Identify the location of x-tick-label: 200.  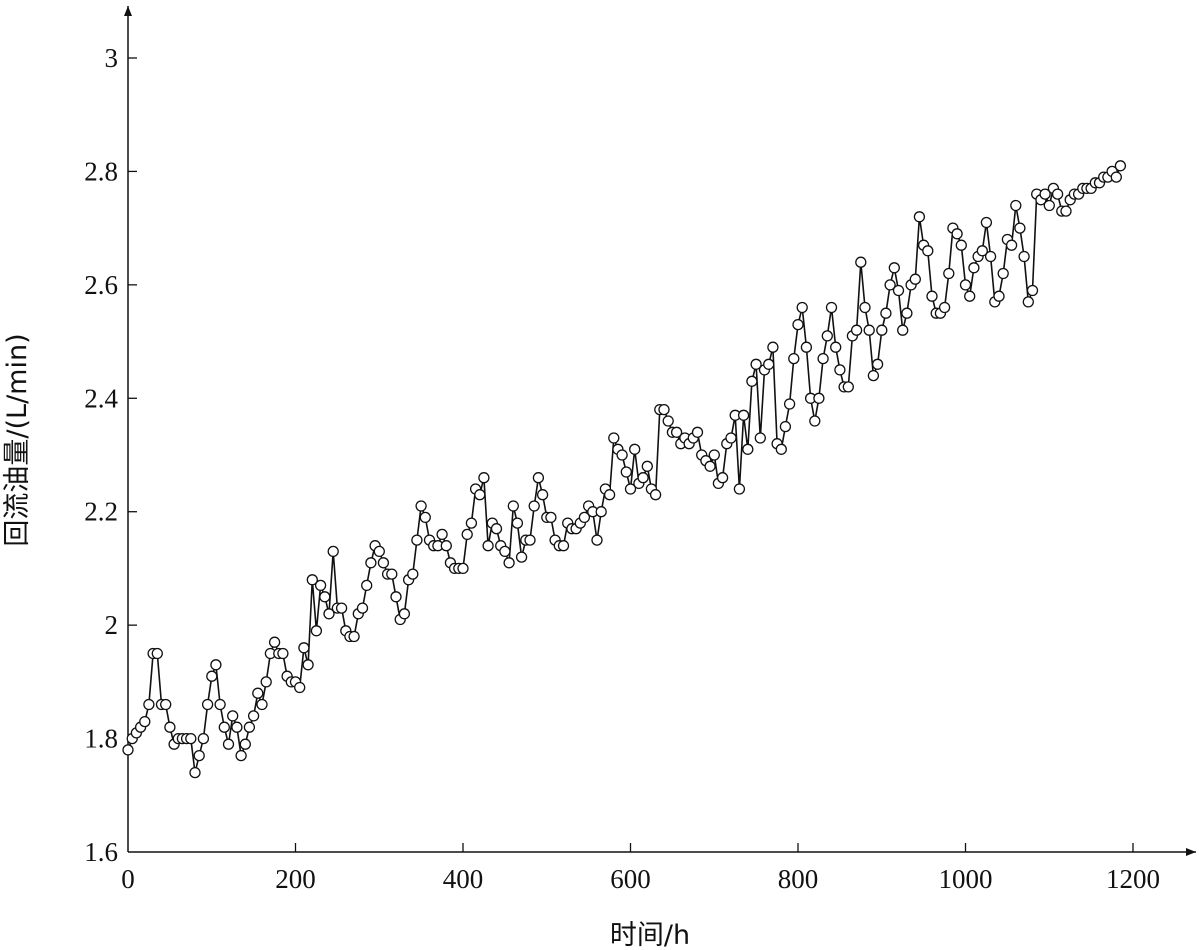
(295, 879).